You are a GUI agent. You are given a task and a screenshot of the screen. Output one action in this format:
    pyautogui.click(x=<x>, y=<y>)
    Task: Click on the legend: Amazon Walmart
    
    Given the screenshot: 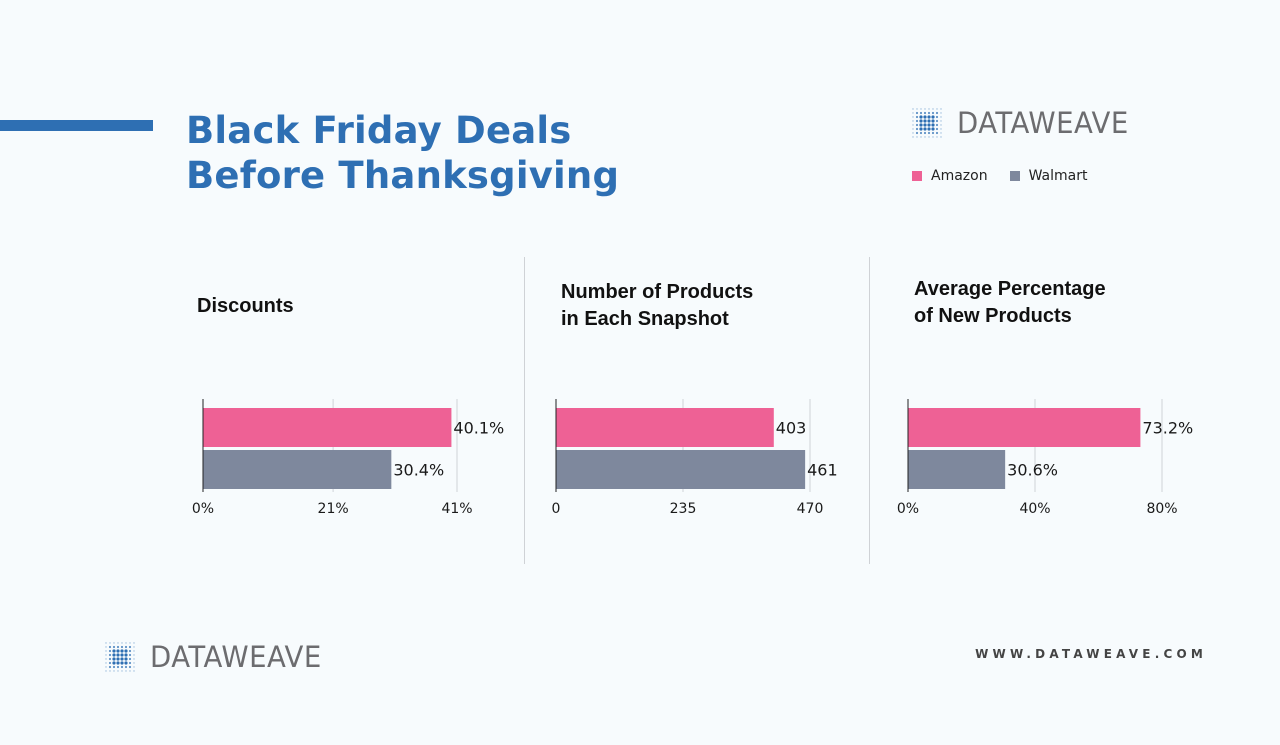 What is the action you would take?
    pyautogui.click(x=1010, y=176)
    